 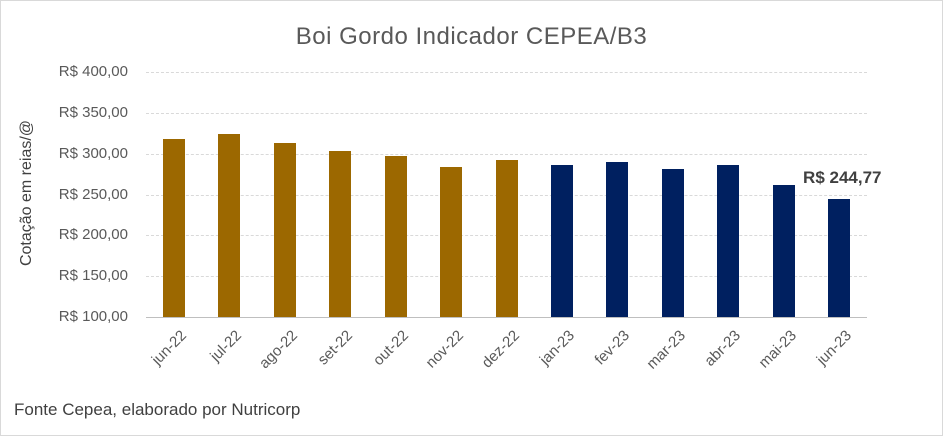 What do you see at coordinates (471, 36) in the screenshot?
I see `chart-title: Boi Gordo Indicador CEPEA/B3` at bounding box center [471, 36].